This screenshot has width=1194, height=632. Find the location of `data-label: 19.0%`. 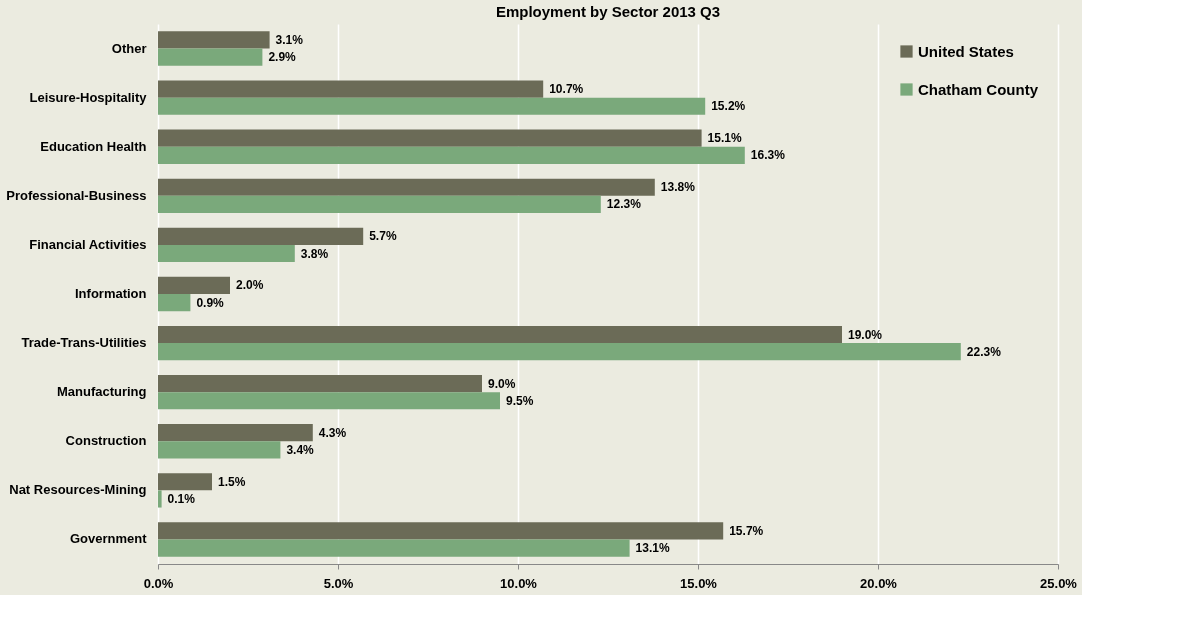

data-label: 19.0% is located at coordinates (865, 334).